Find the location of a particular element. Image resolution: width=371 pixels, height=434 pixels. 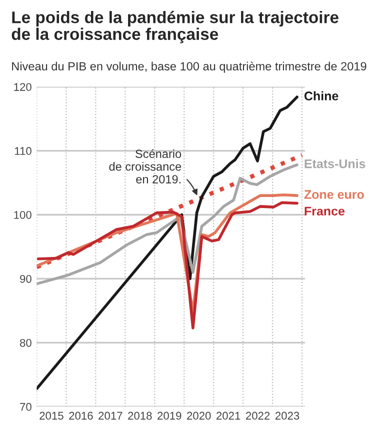

y-tick-label: 120 is located at coordinates (23, 87).